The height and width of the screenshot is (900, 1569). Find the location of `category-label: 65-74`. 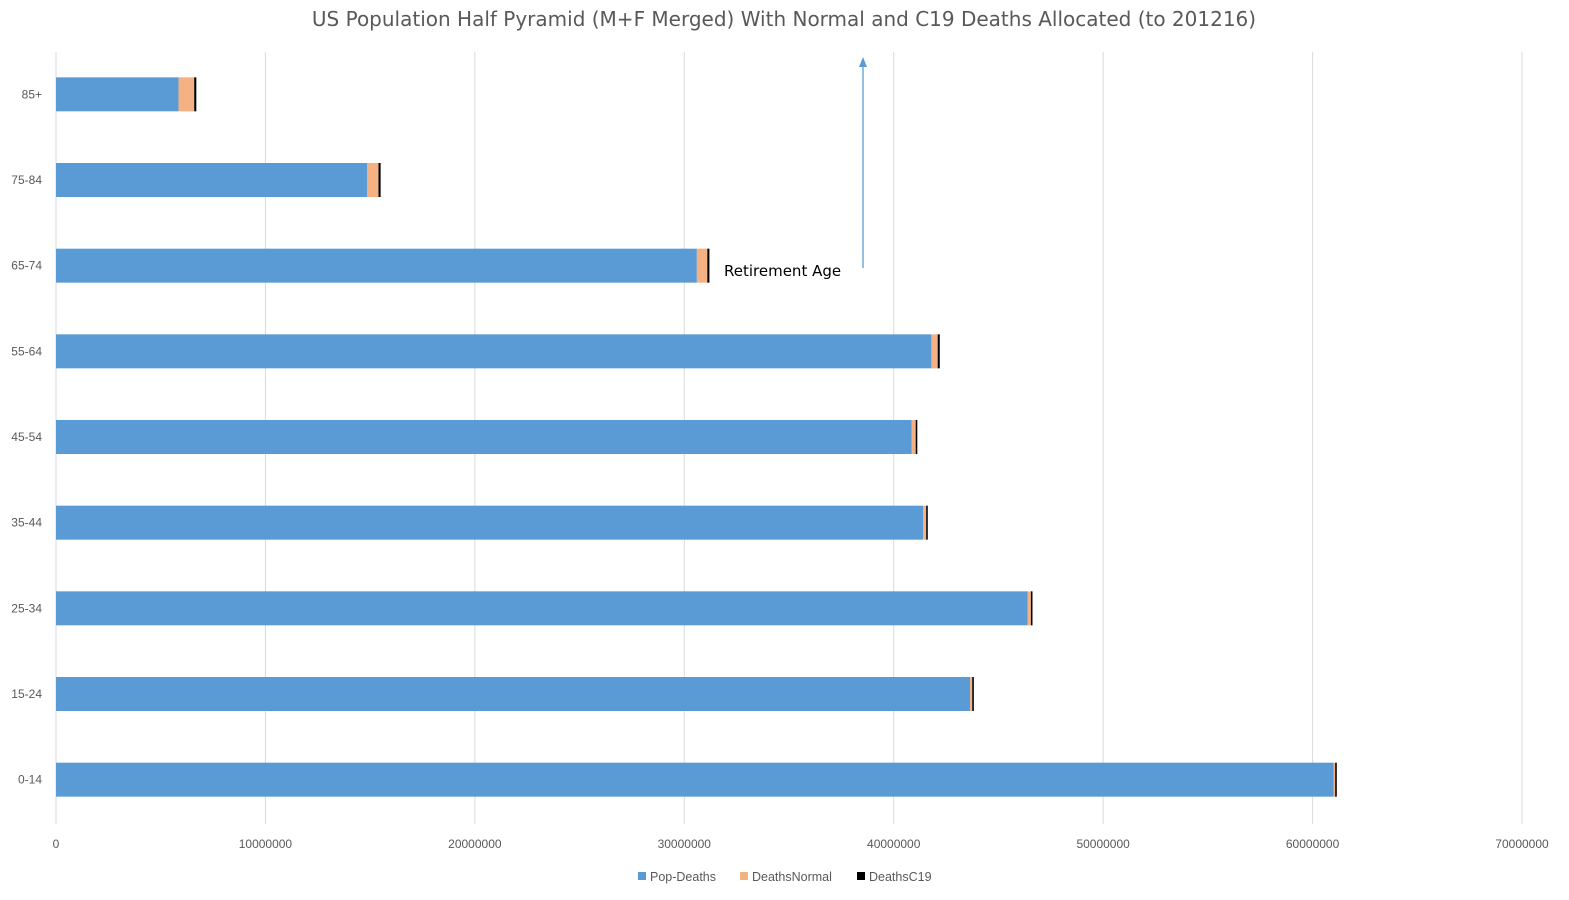

category-label: 65-74 is located at coordinates (26, 266).